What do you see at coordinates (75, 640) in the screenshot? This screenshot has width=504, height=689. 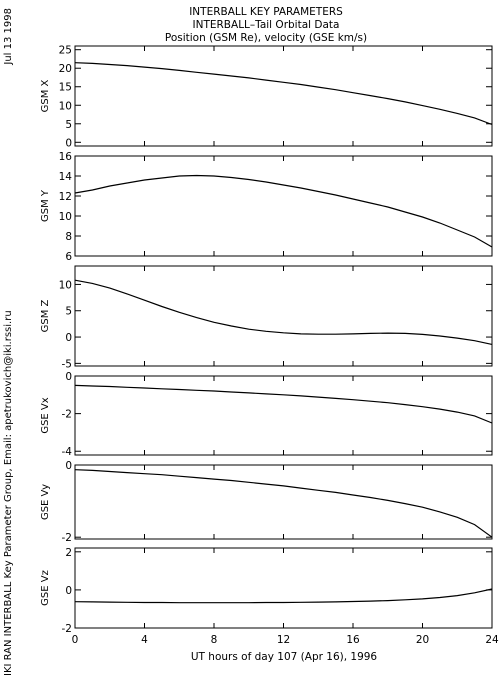 I see `x-tick-label: 0` at bounding box center [75, 640].